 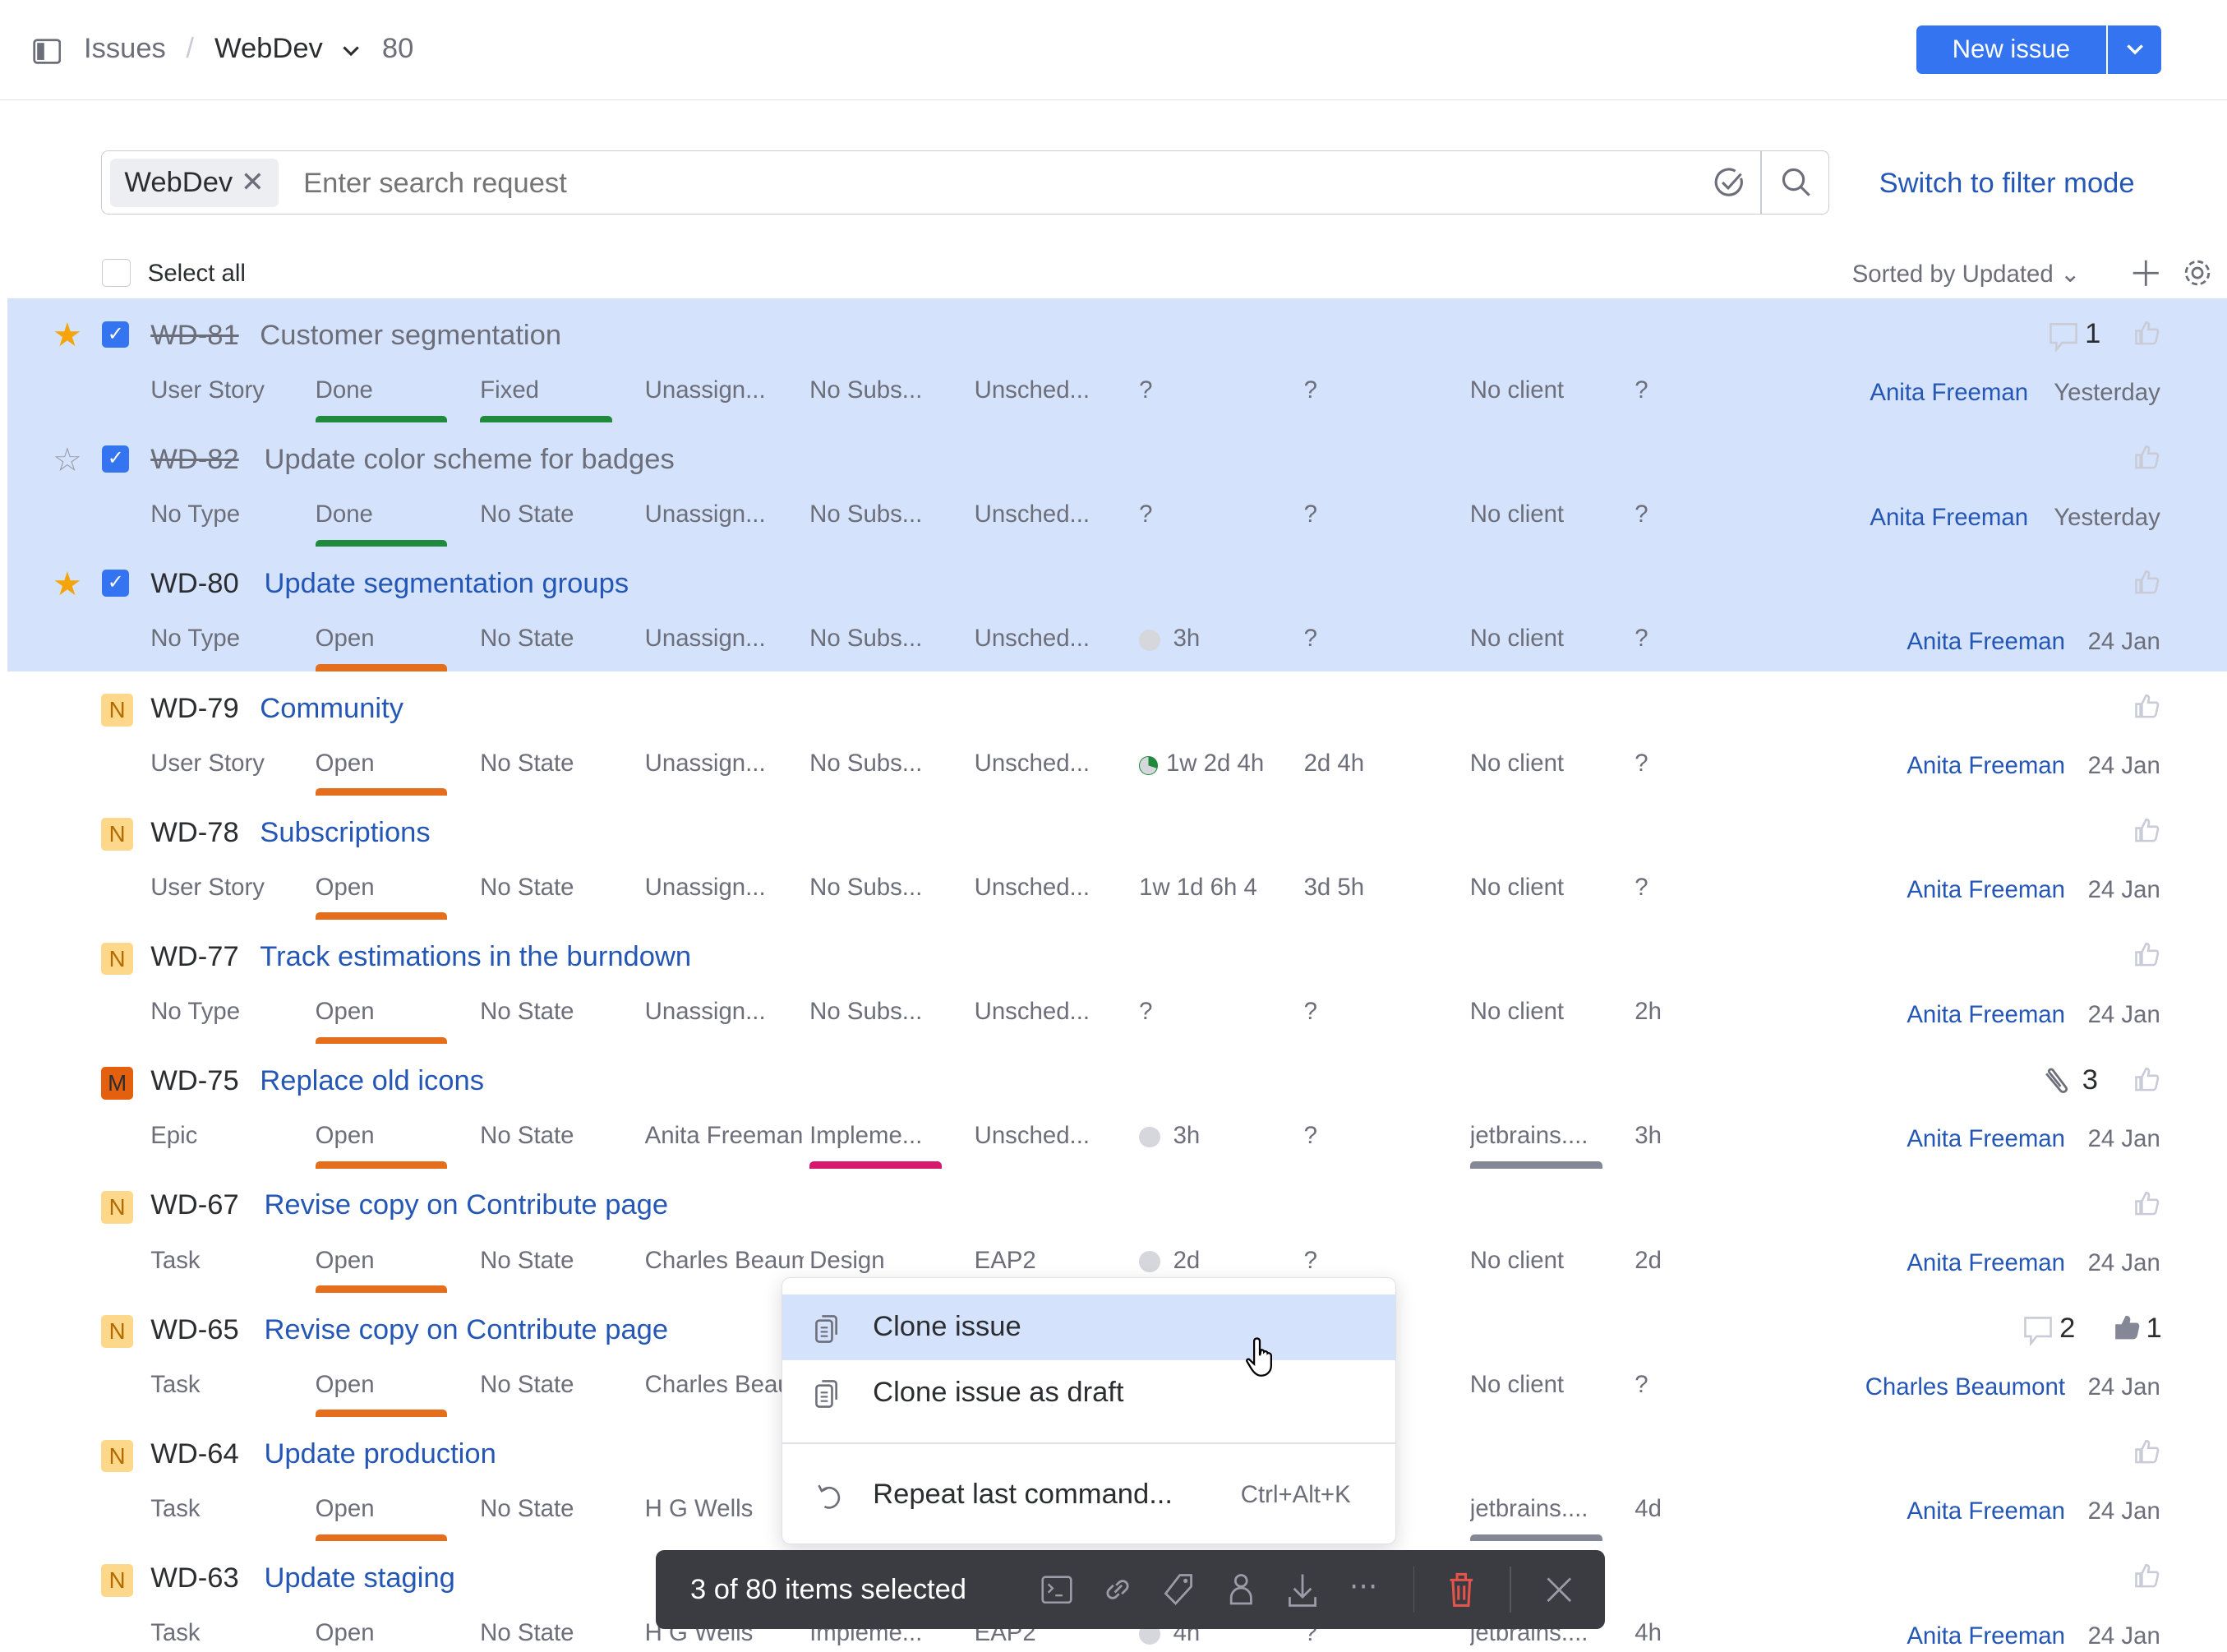 What do you see at coordinates (2011, 49) in the screenshot?
I see `new-issue-button: New issue` at bounding box center [2011, 49].